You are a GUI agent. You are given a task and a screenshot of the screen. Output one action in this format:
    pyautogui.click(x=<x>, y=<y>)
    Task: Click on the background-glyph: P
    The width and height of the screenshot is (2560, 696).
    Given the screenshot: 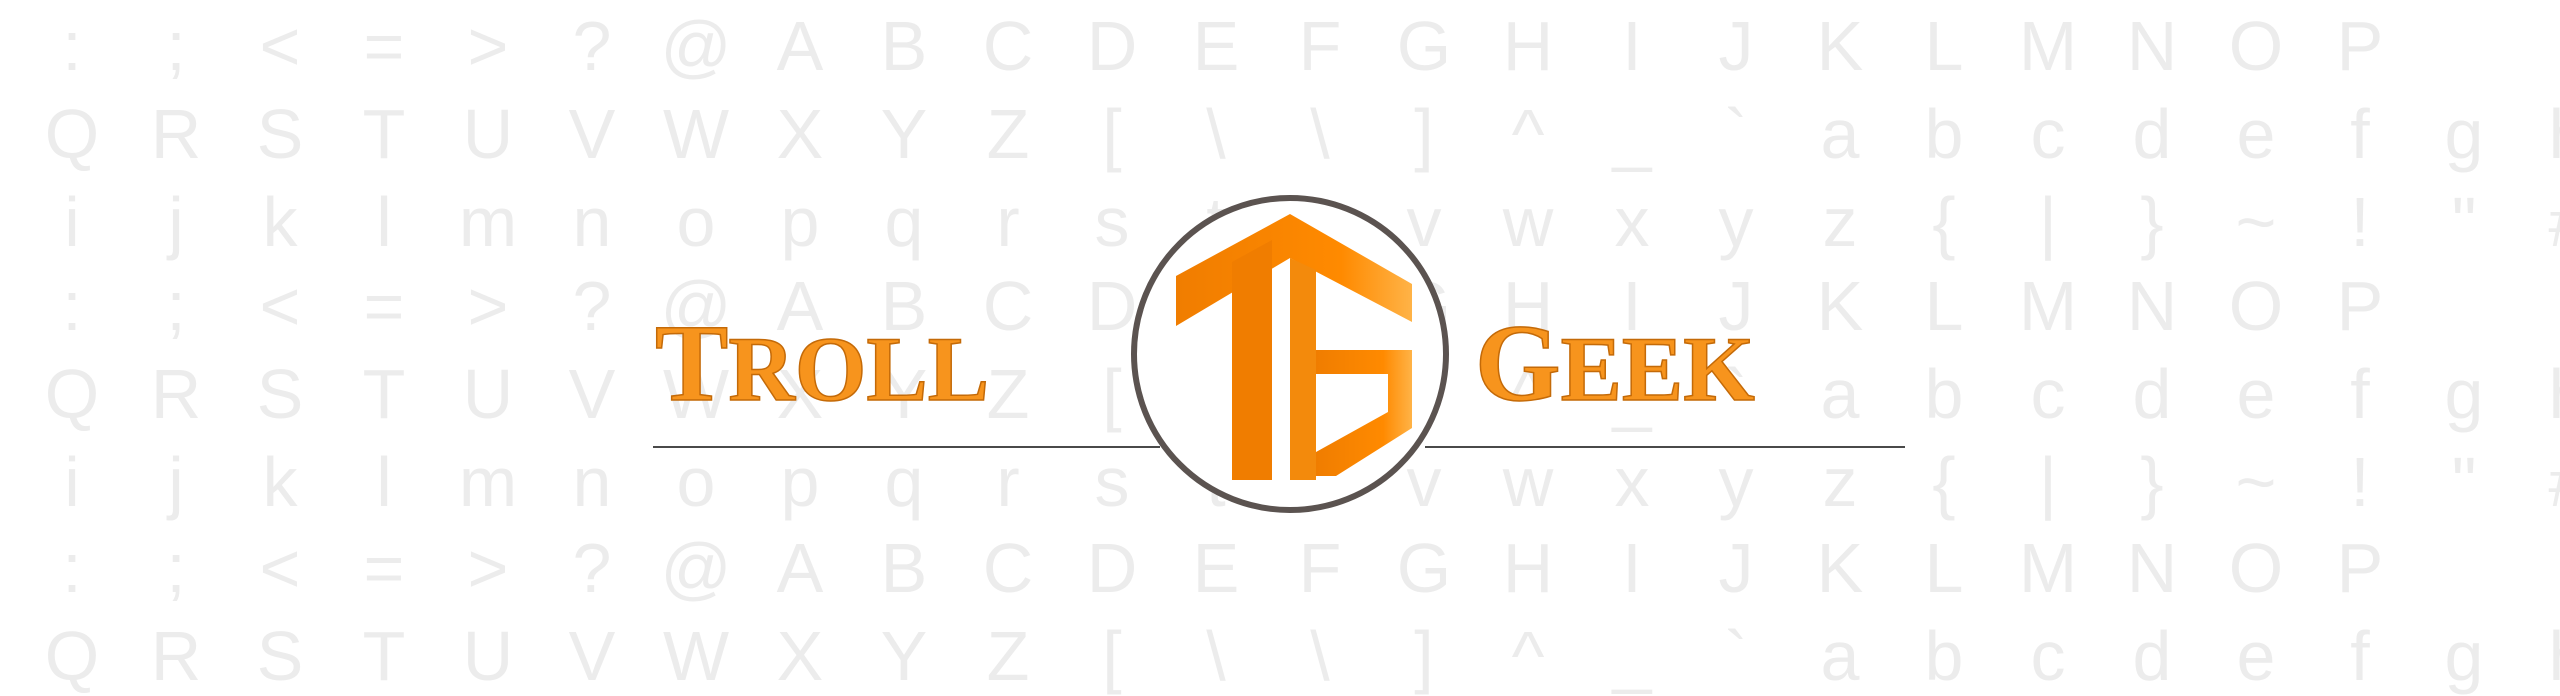 What is the action you would take?
    pyautogui.click(x=2360, y=568)
    